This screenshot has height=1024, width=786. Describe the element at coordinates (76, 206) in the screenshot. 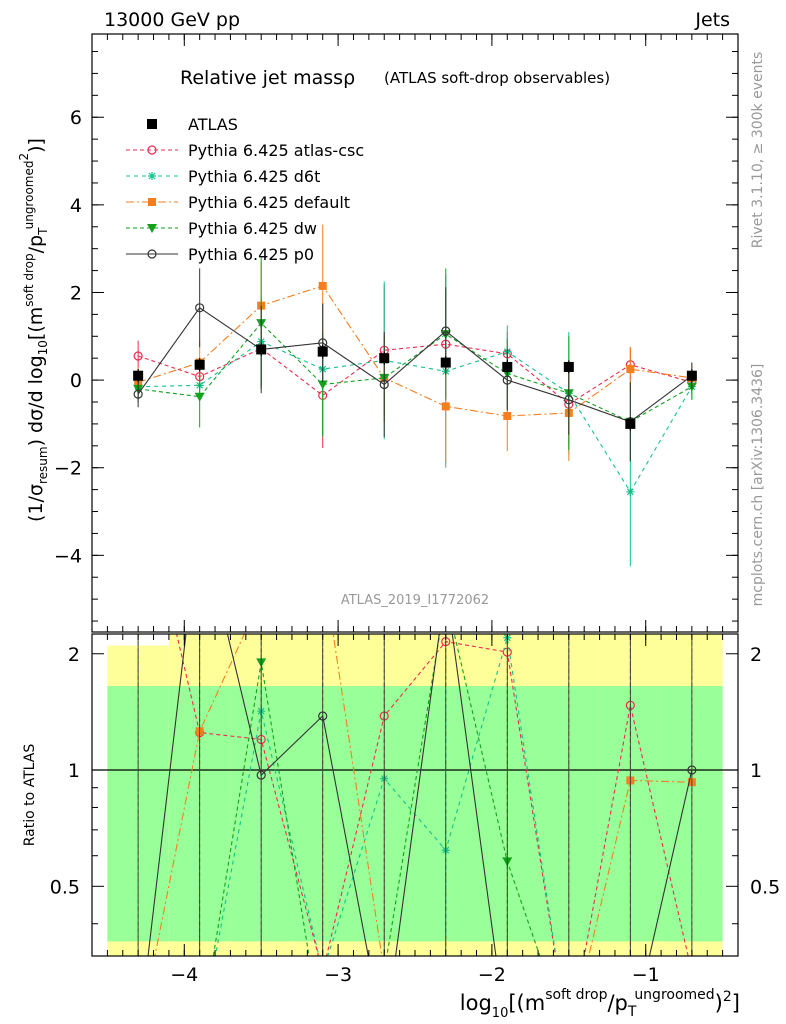

I see `y-tick-label: 4` at that location.